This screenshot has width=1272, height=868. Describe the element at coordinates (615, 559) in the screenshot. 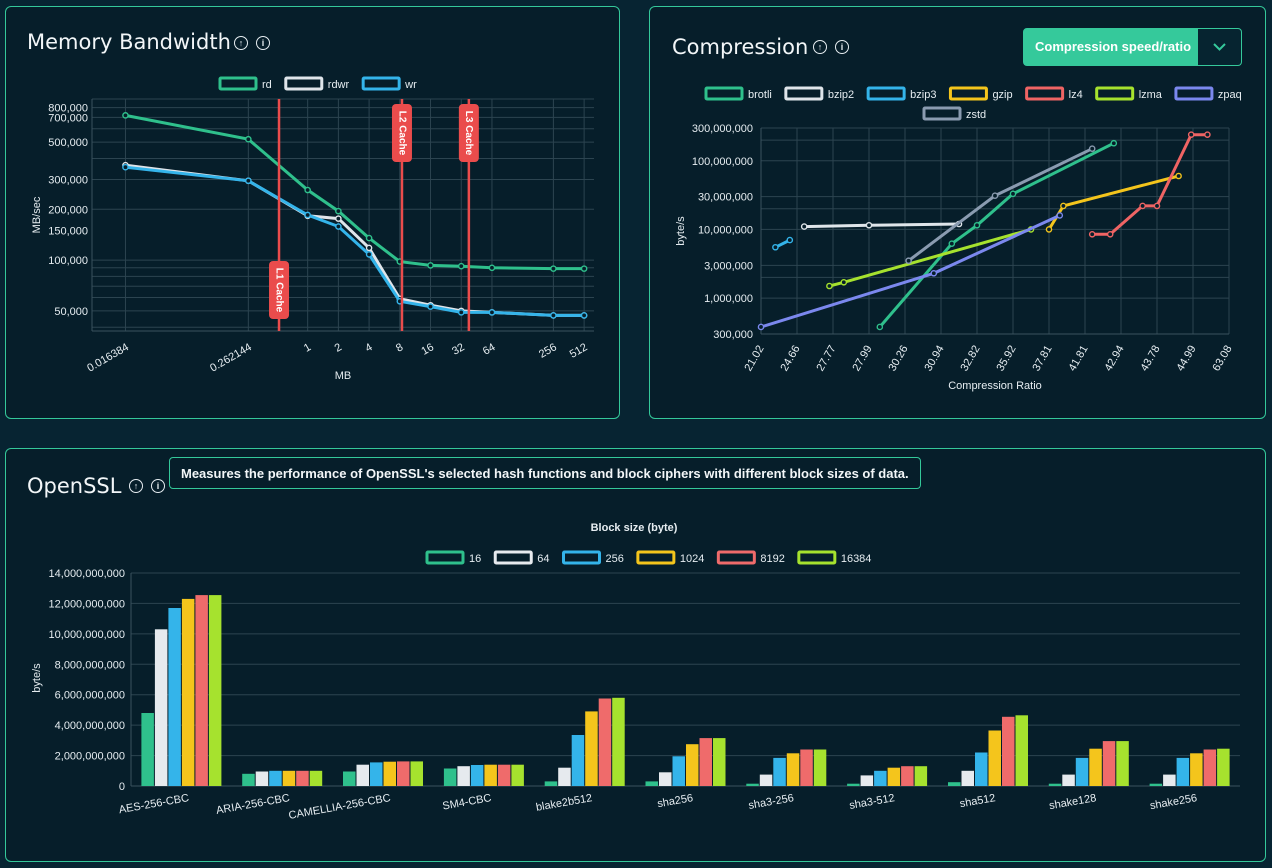

I see `legend-label-256: 256` at that location.